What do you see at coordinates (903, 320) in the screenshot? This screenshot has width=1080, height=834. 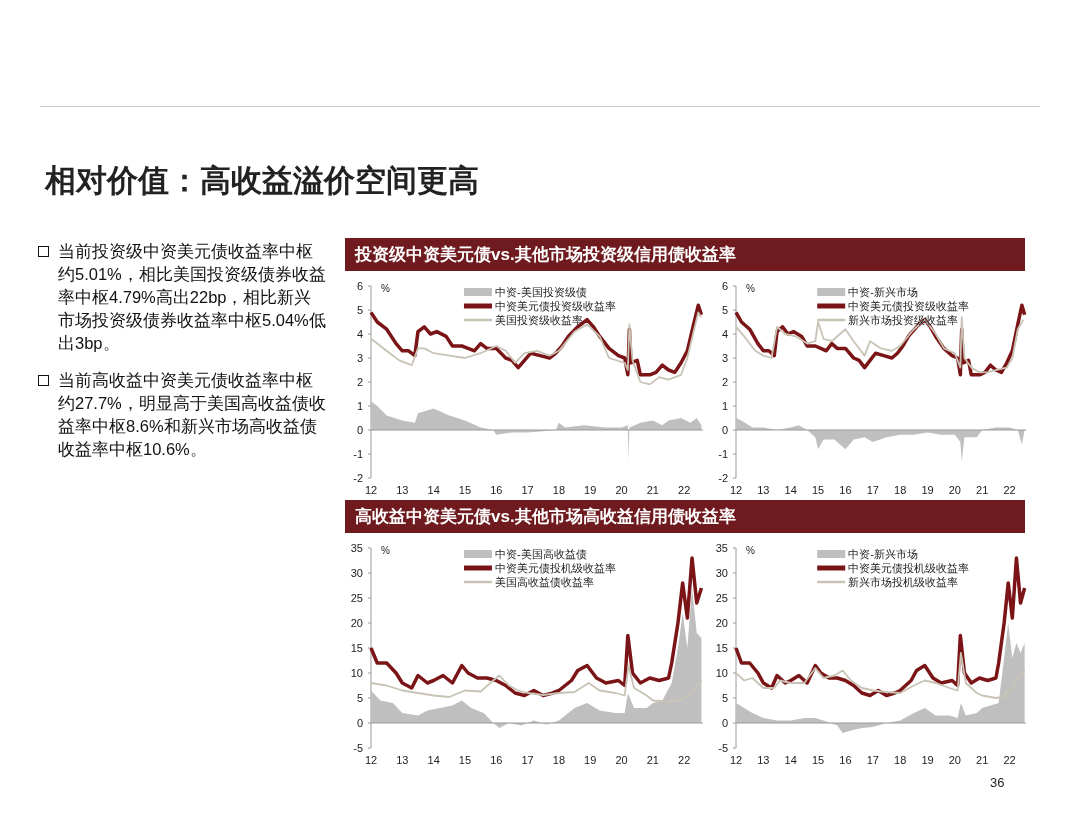 I see `legend-label: 新兴市场投资级收益率` at bounding box center [903, 320].